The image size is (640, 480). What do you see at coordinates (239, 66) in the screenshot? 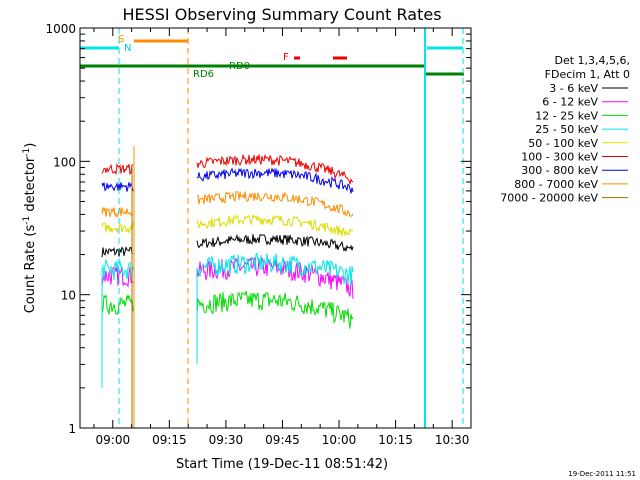
I see `rd0-label: RD0` at bounding box center [239, 66].